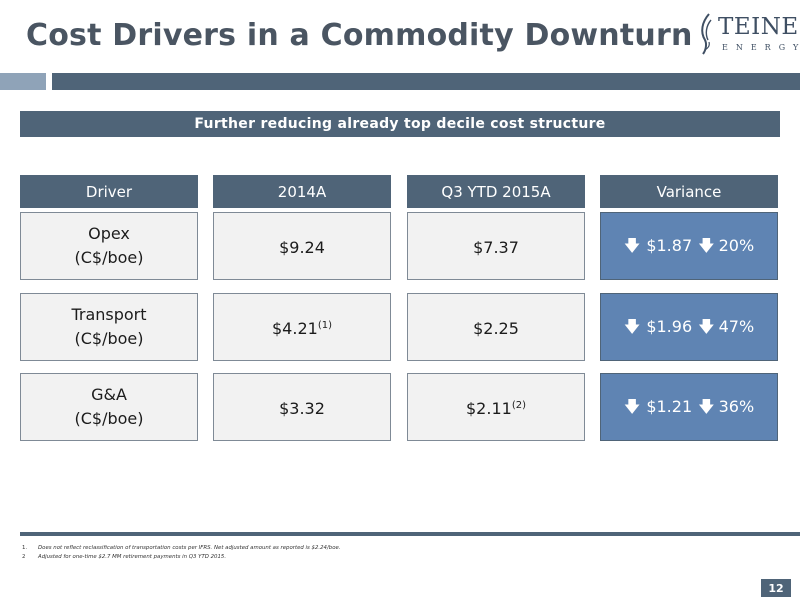  I want to click on driver-cell-opex: Opex (C$/boe), so click(109, 246).